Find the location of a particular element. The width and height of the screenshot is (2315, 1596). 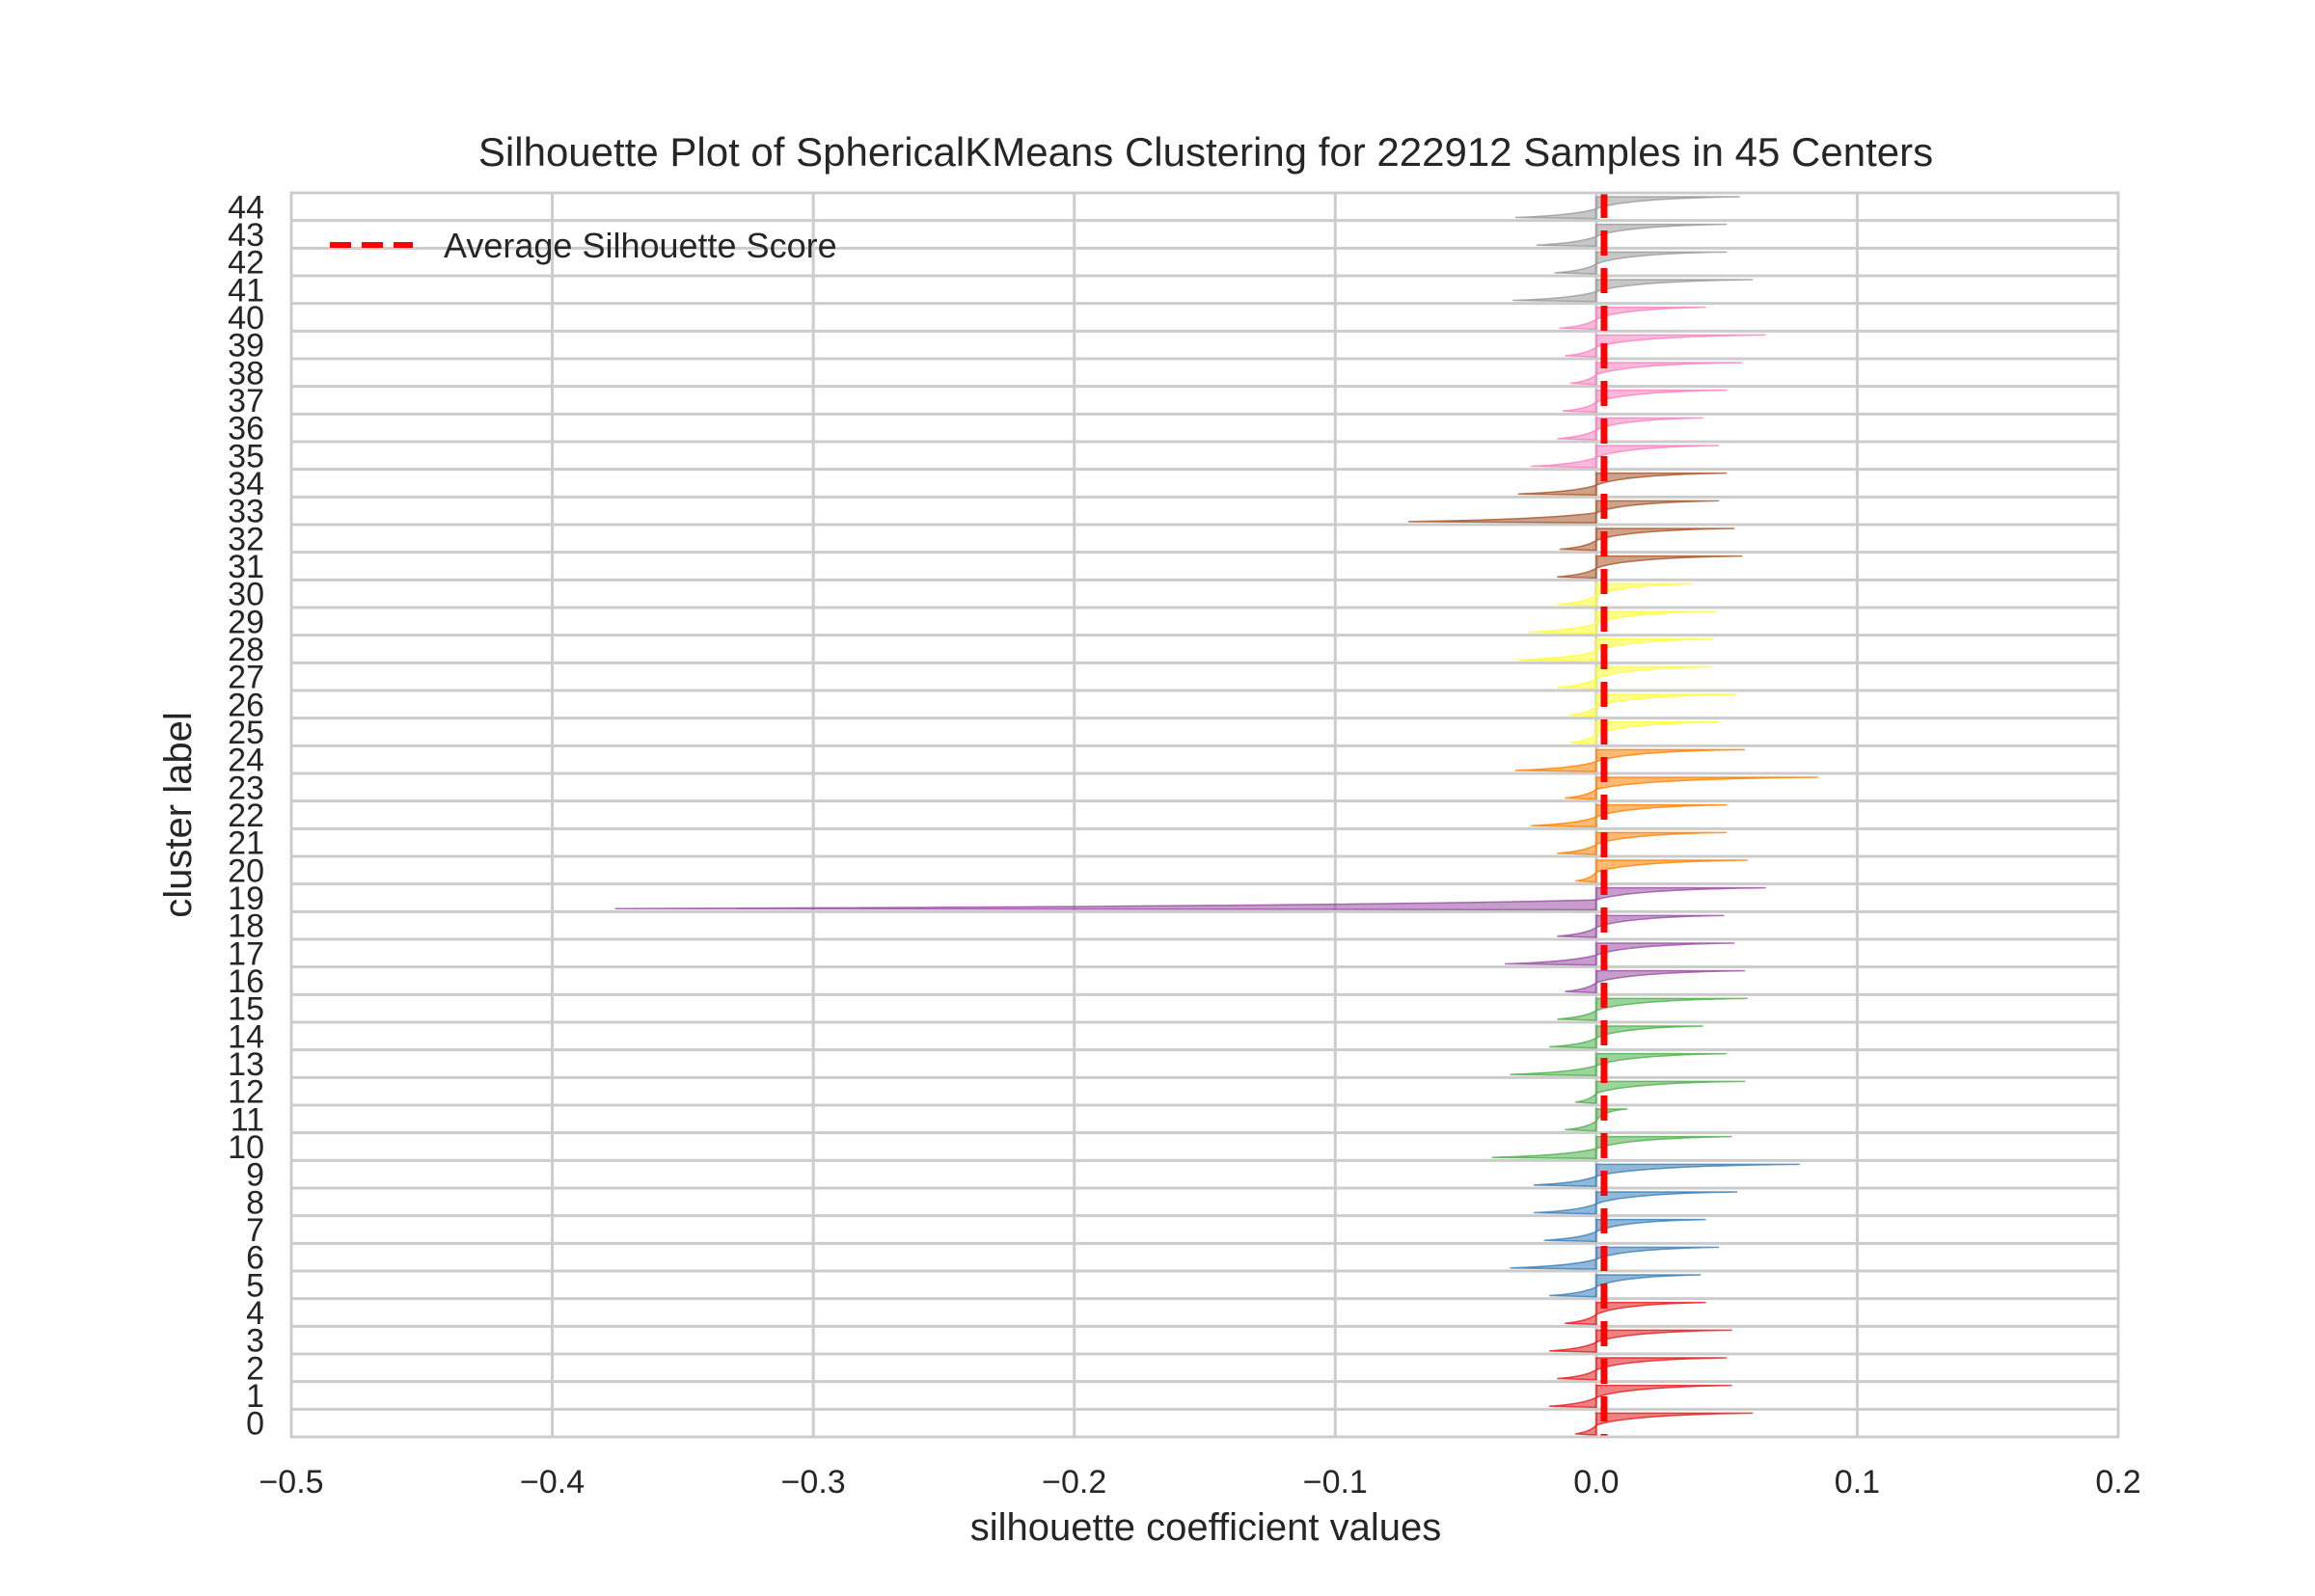

cluster-17-negative-area is located at coordinates (1551, 960).